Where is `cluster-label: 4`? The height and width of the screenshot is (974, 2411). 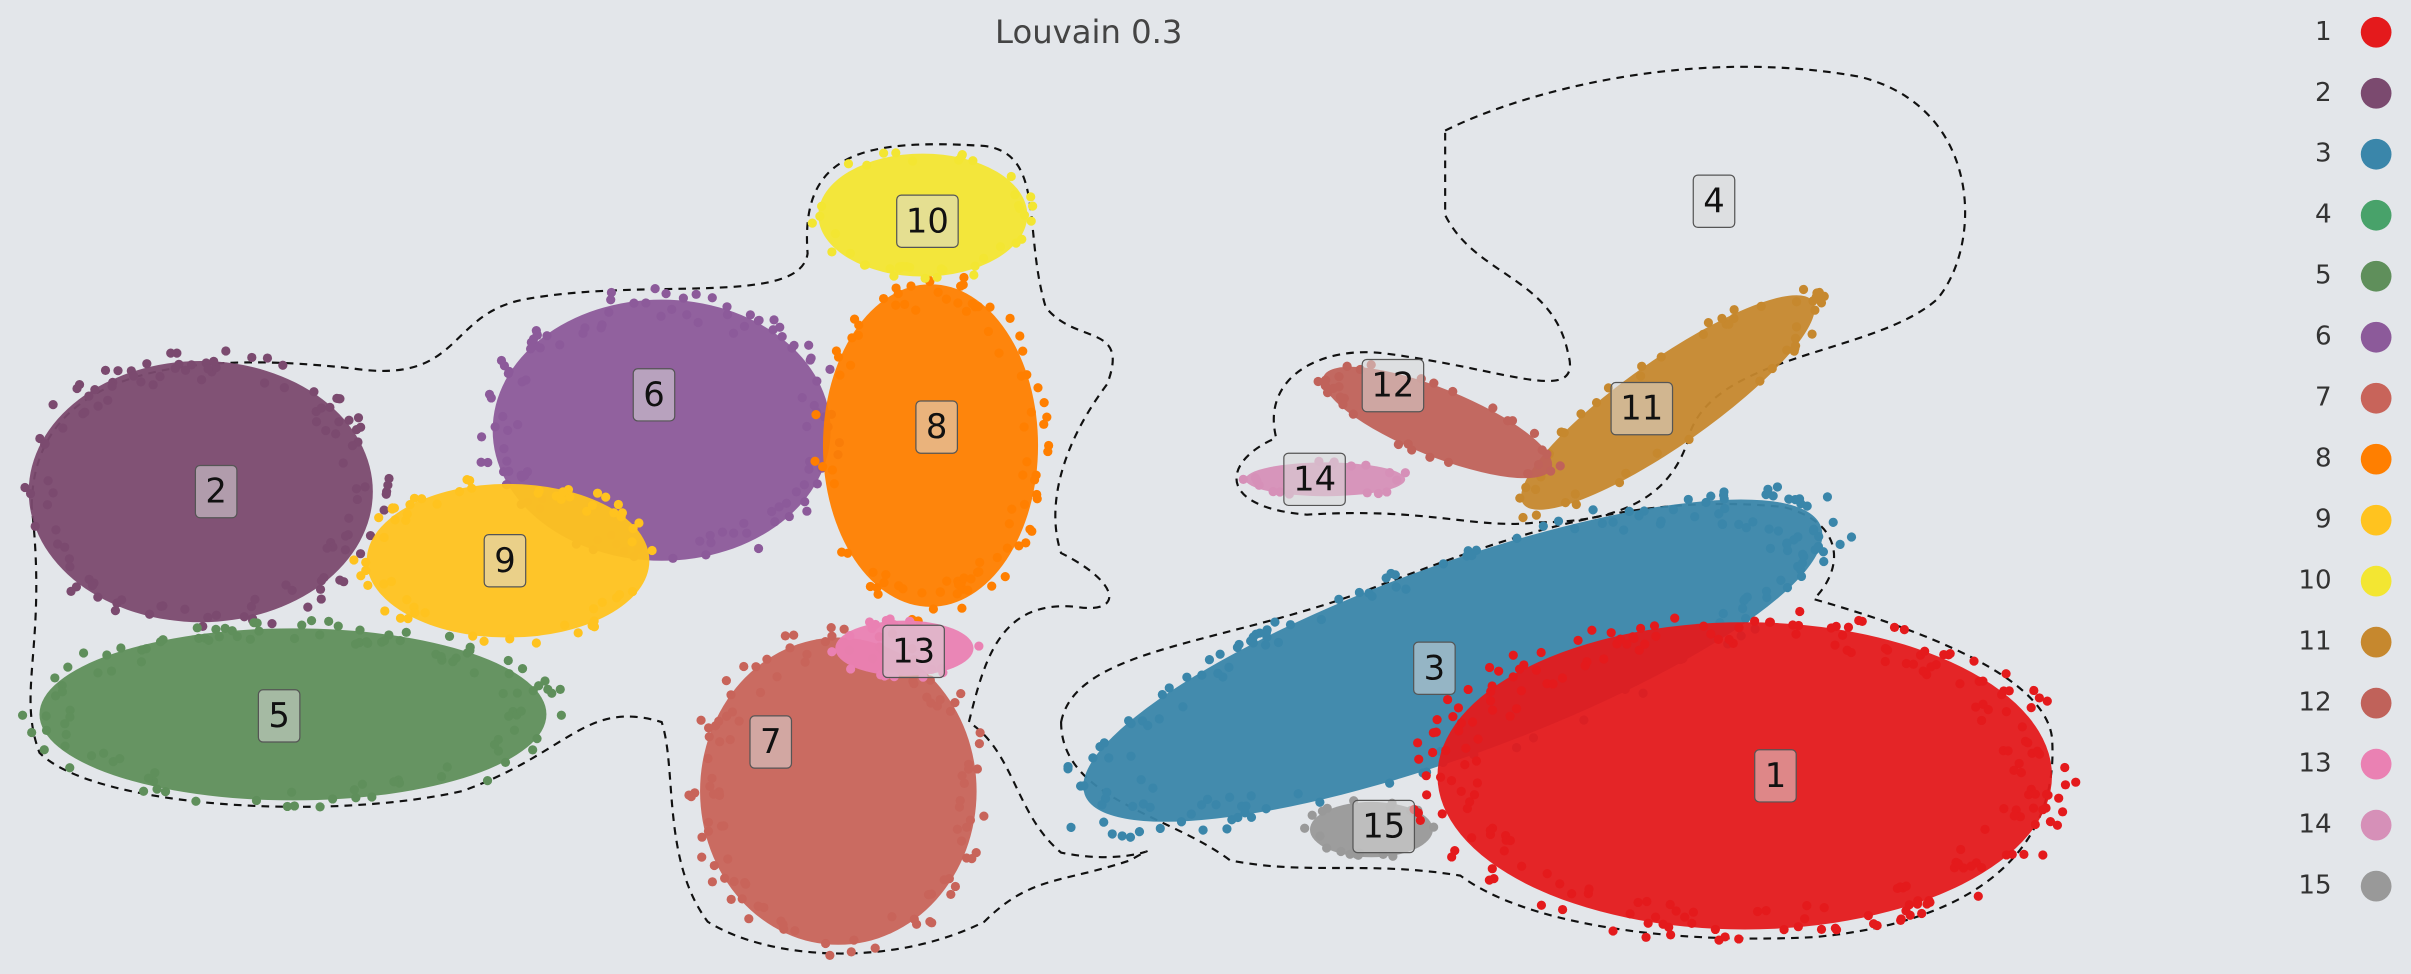 cluster-label: 4 is located at coordinates (1714, 200).